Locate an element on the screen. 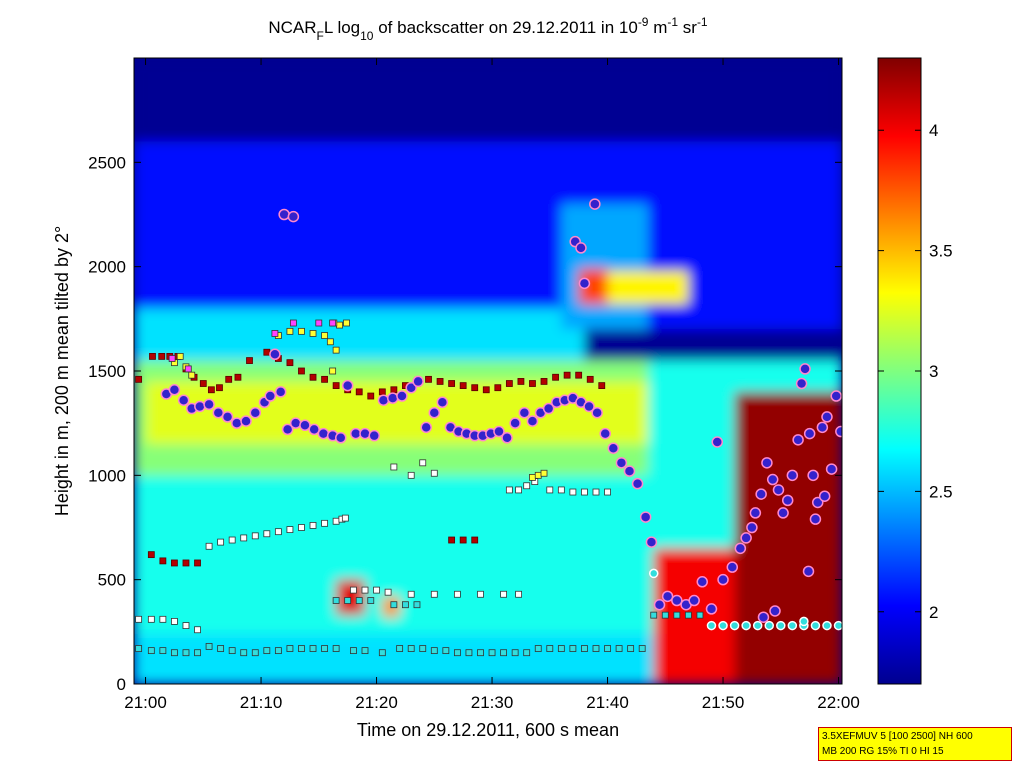 The height and width of the screenshot is (767, 1023). colorbar-tick-label: 2.5 is located at coordinates (941, 491).